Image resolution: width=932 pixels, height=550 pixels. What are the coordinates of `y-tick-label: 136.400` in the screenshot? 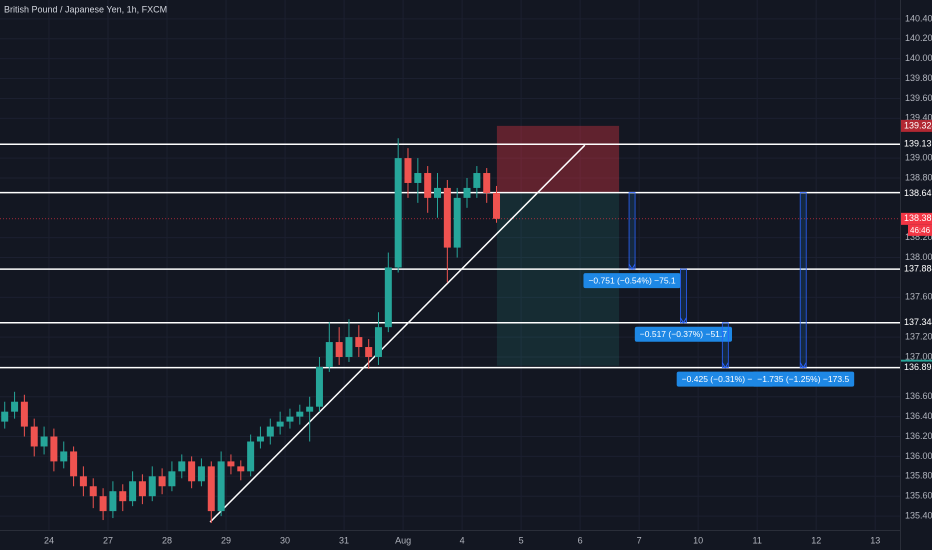 It's located at (918, 416).